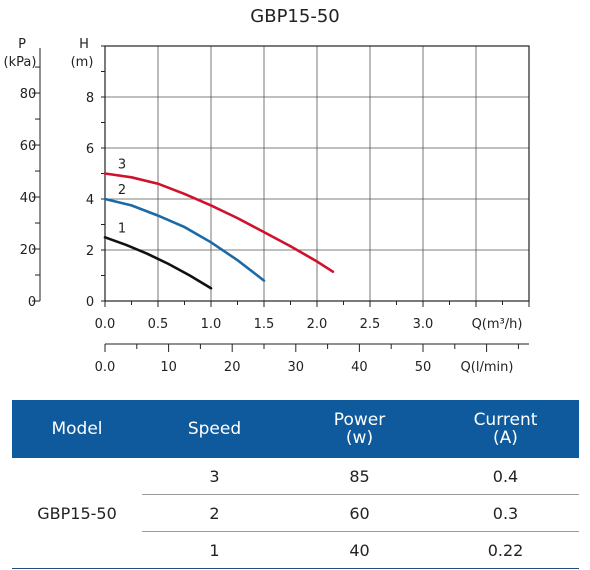 The width and height of the screenshot is (590, 570). Describe the element at coordinates (370, 324) in the screenshot. I see `q-tick-label: 2.5` at that location.